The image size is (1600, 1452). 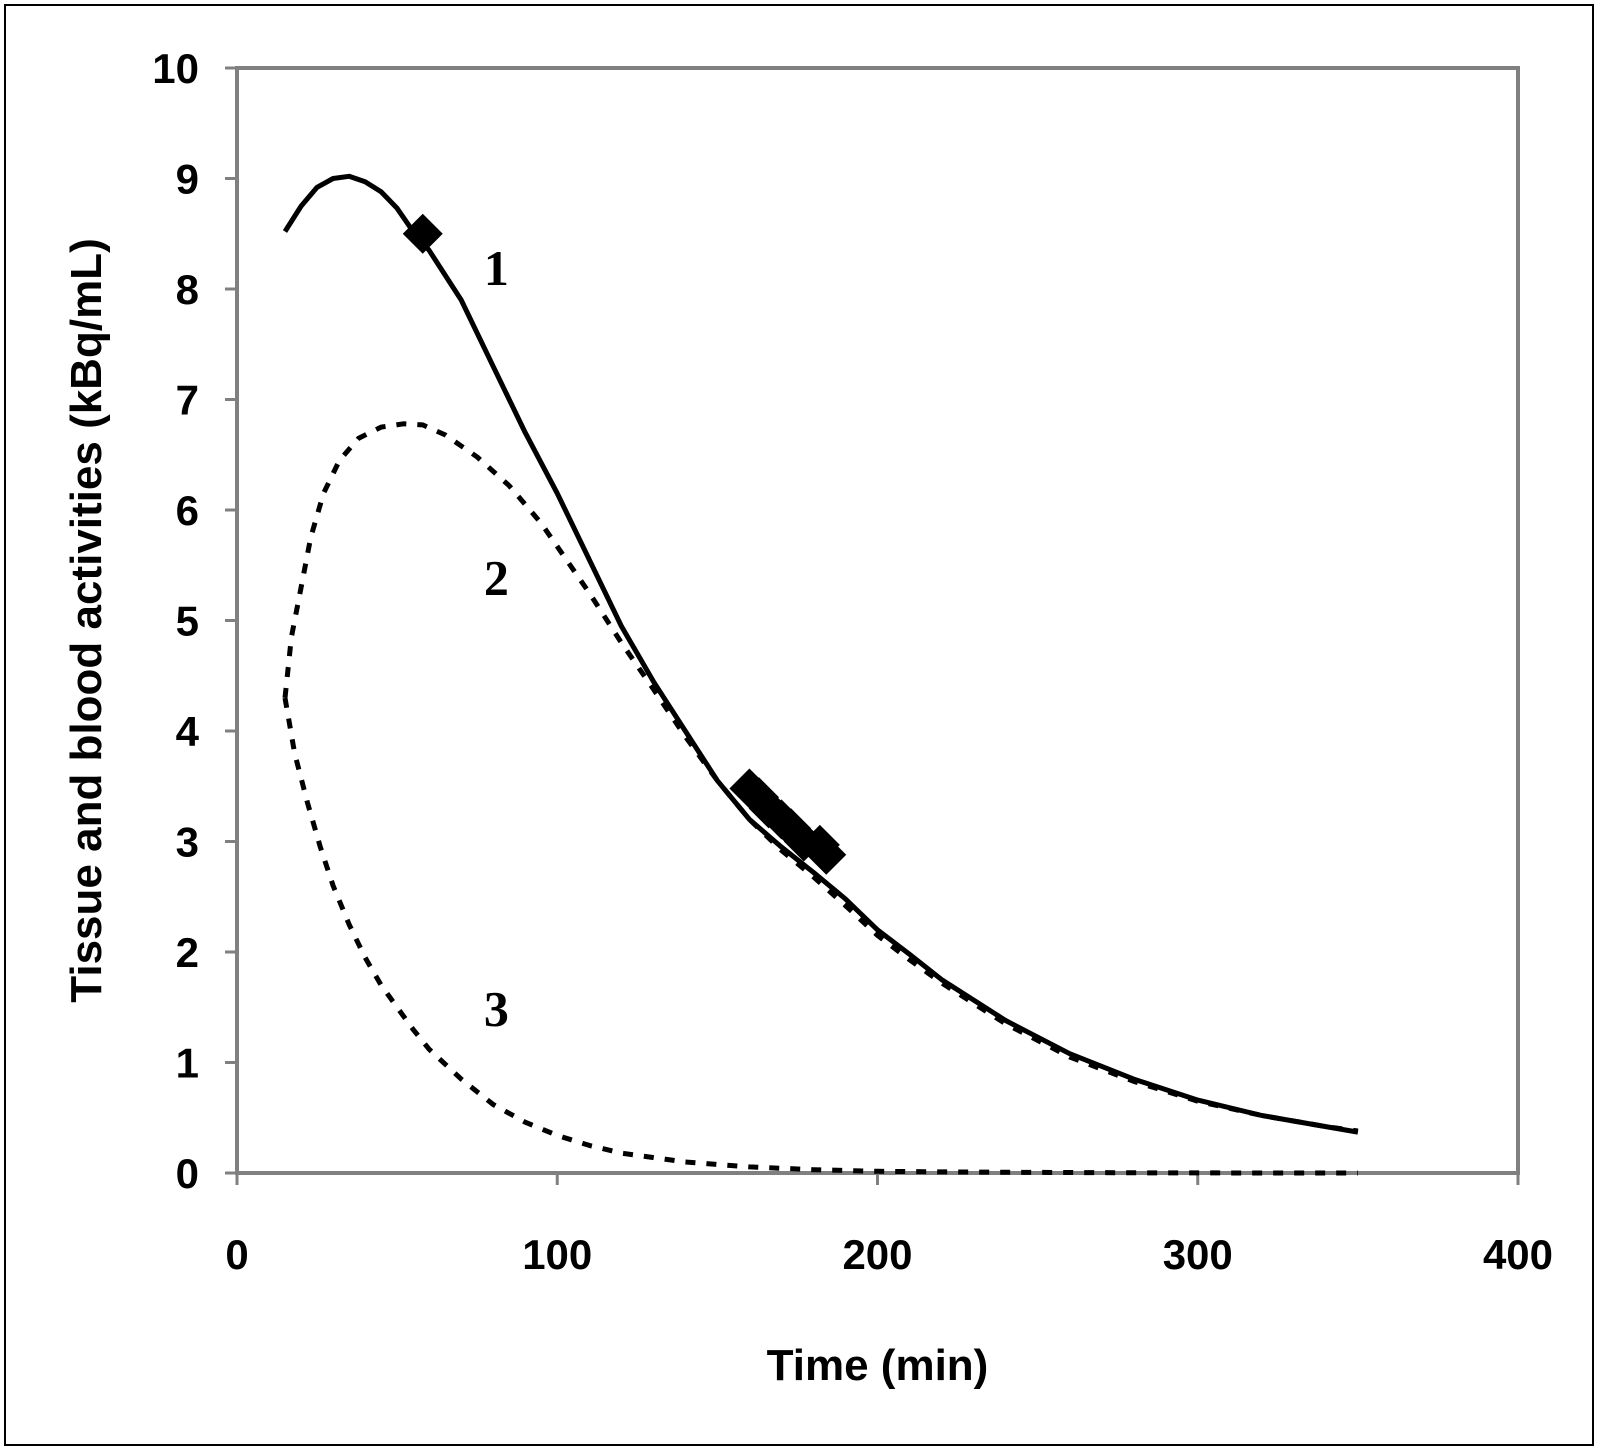 What do you see at coordinates (1198, 1254) in the screenshot?
I see `x-tick-label: 300` at bounding box center [1198, 1254].